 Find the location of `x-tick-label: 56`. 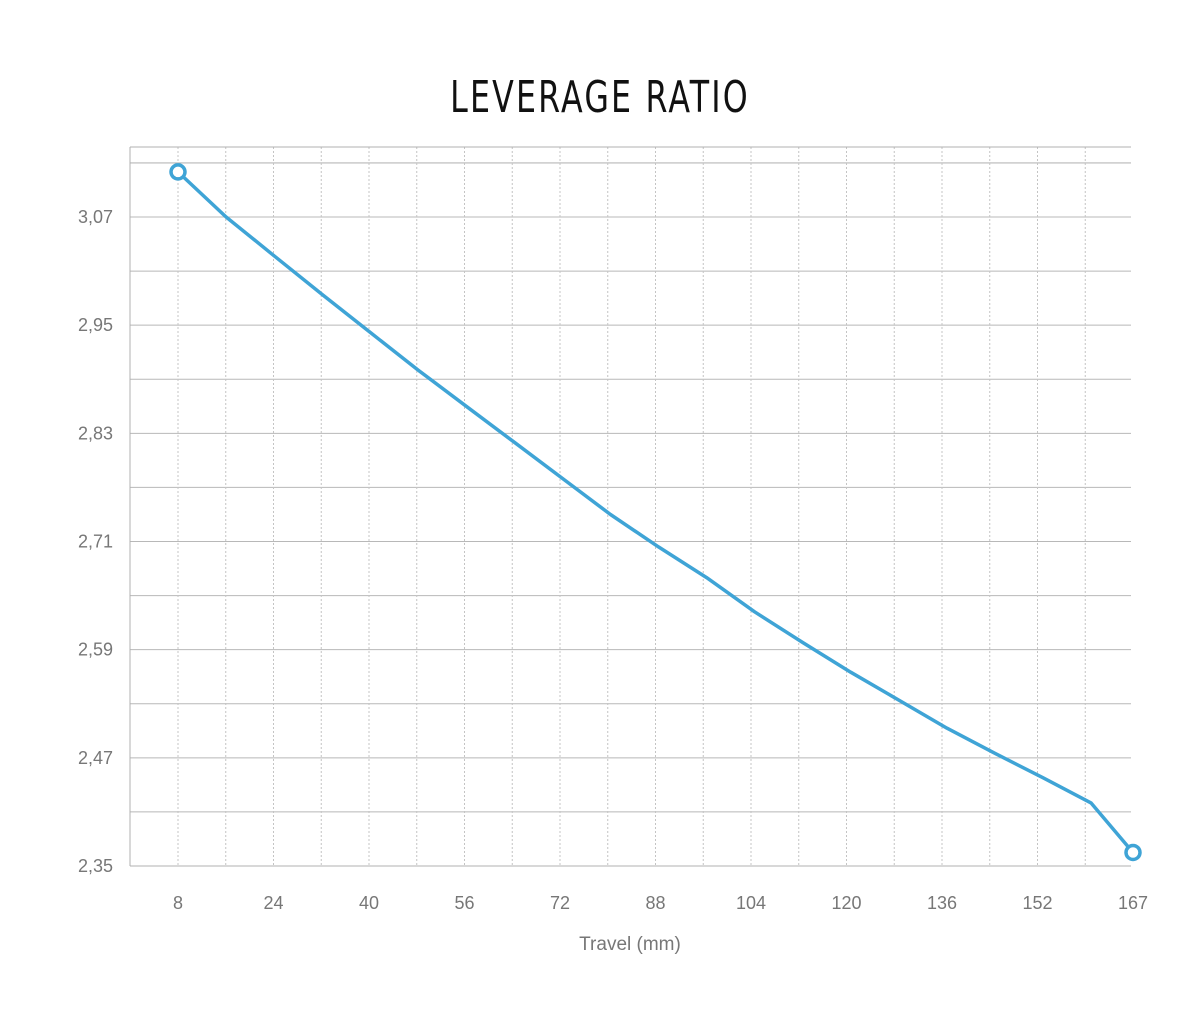

x-tick-label: 56 is located at coordinates (464, 903).